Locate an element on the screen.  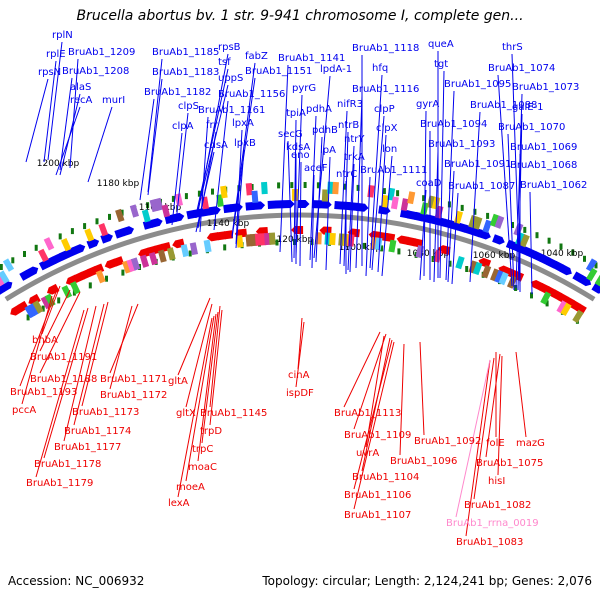
forward-gene-label: BruAb1_1068 is located at coordinates (543, 165).